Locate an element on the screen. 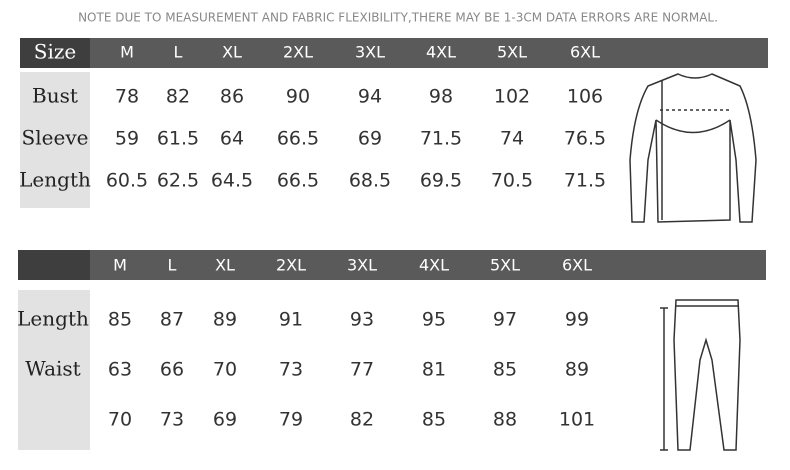  cell-value: 95 is located at coordinates (434, 320).